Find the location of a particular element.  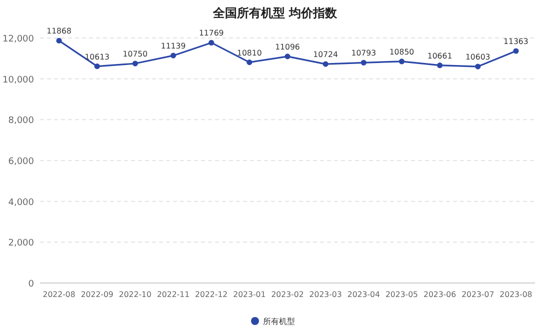

y-tick-label: 12,000 is located at coordinates (18, 39).